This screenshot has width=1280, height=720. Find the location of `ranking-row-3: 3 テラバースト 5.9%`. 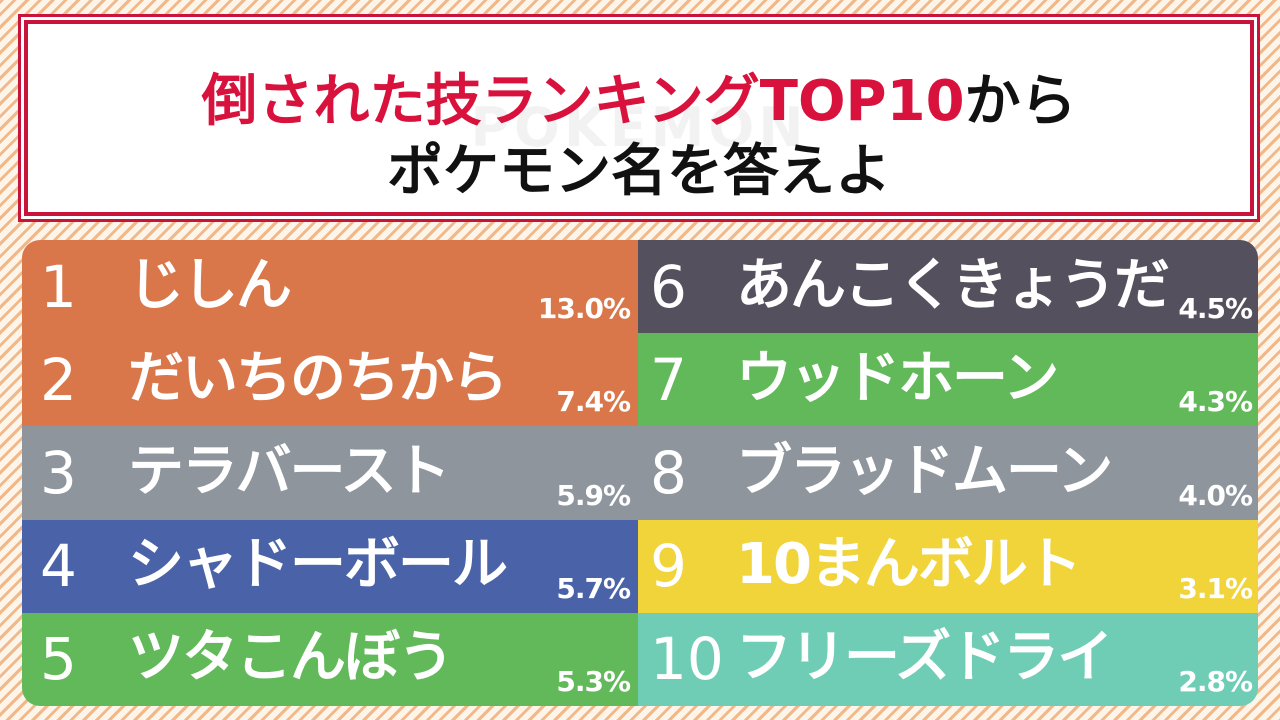

ranking-row-3: 3 テラバースト 5.9% is located at coordinates (330, 473).